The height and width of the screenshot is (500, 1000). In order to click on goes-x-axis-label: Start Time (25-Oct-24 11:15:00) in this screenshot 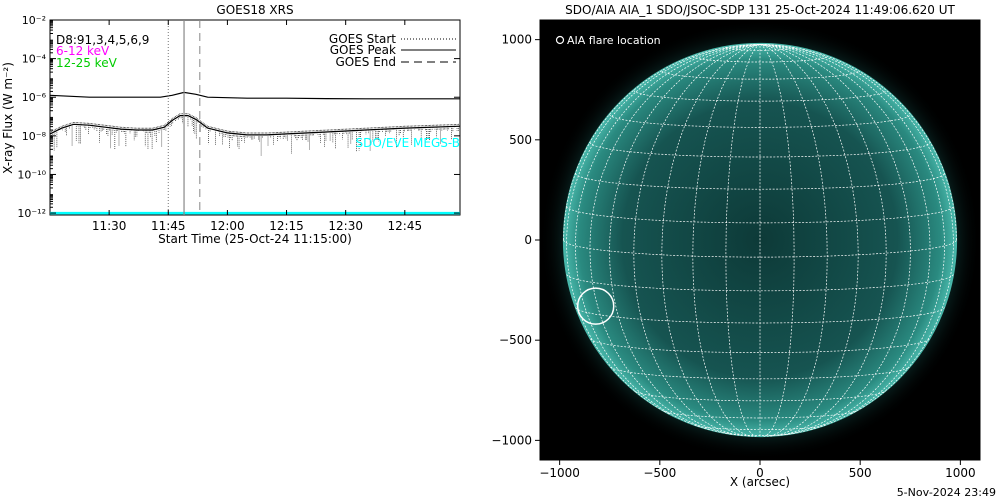, I will do `click(255, 239)`.